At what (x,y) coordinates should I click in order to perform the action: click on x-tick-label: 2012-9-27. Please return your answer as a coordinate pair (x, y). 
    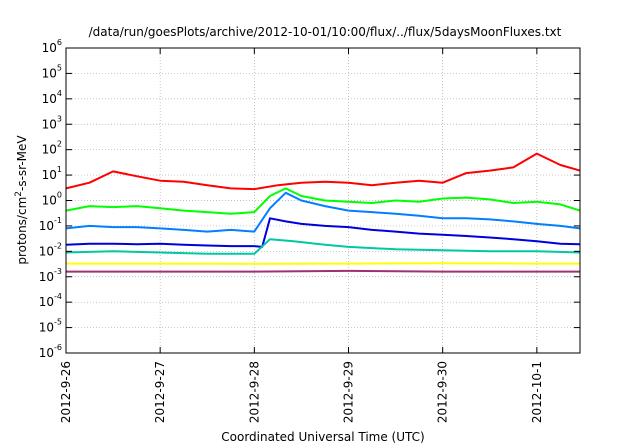
    Looking at the image, I should click on (160, 392).